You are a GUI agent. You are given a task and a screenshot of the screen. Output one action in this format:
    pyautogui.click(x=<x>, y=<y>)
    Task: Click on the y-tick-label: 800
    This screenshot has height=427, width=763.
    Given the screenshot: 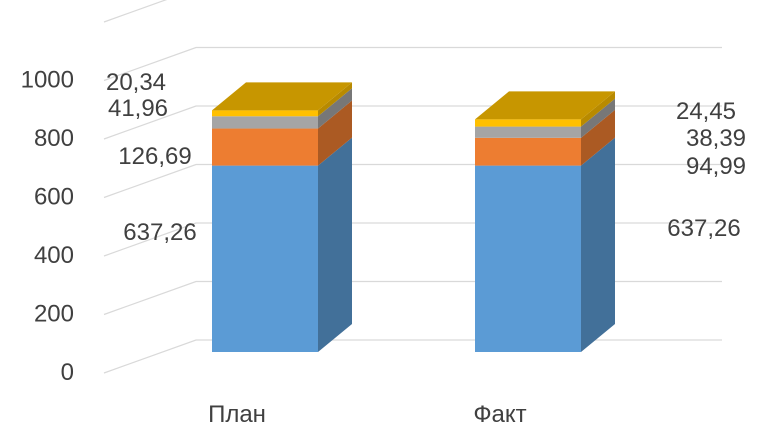 What is the action you would take?
    pyautogui.click(x=54, y=138)
    